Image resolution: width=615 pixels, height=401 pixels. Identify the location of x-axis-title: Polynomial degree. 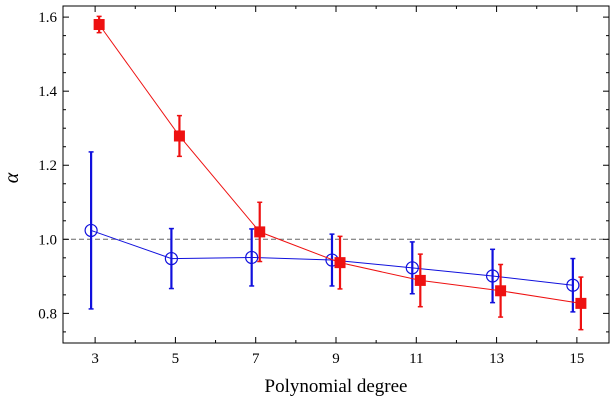
(336, 386).